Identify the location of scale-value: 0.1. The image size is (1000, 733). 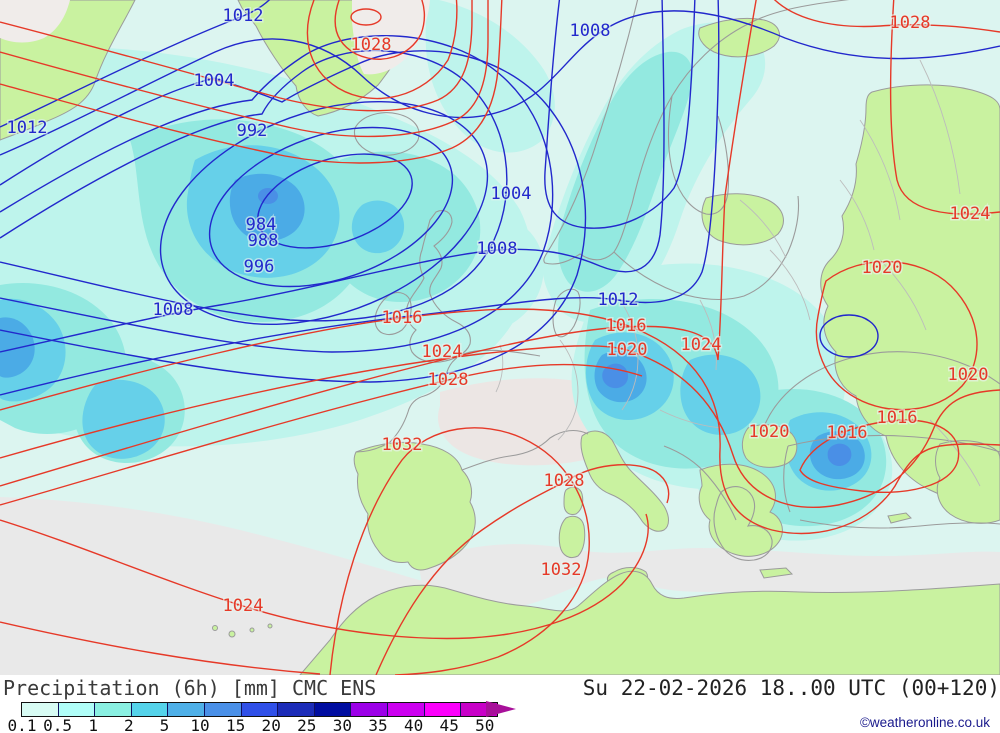
(22, 724).